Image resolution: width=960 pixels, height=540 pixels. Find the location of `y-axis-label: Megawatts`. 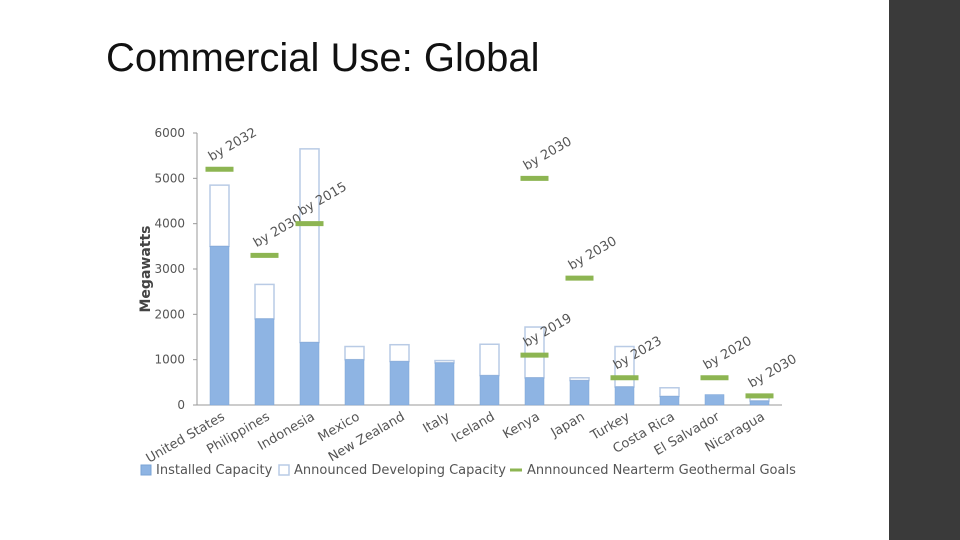

y-axis-label: Megawatts is located at coordinates (146, 269).